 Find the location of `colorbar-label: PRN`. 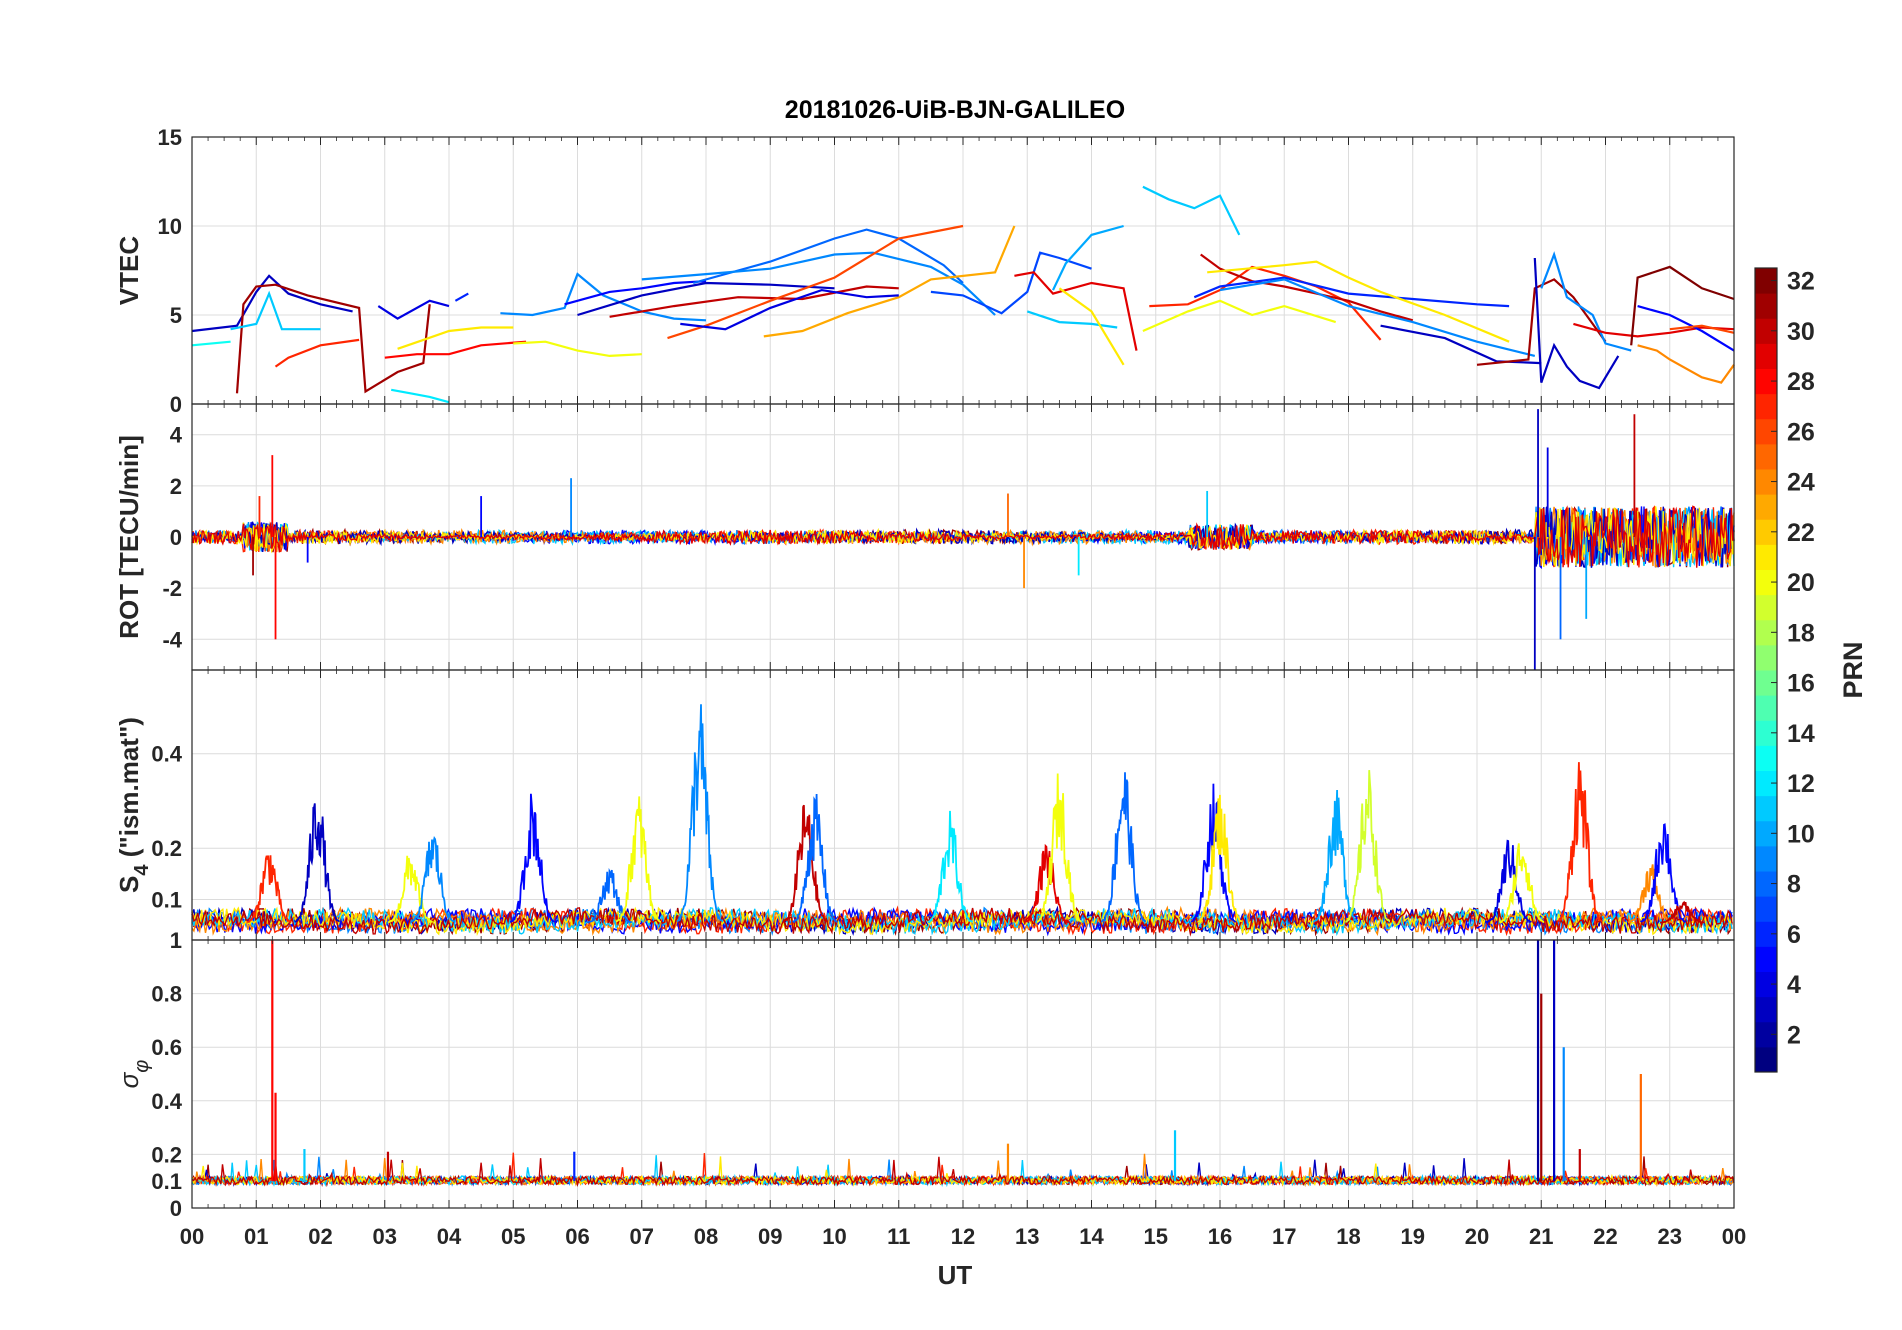

colorbar-label: PRN is located at coordinates (1853, 669).